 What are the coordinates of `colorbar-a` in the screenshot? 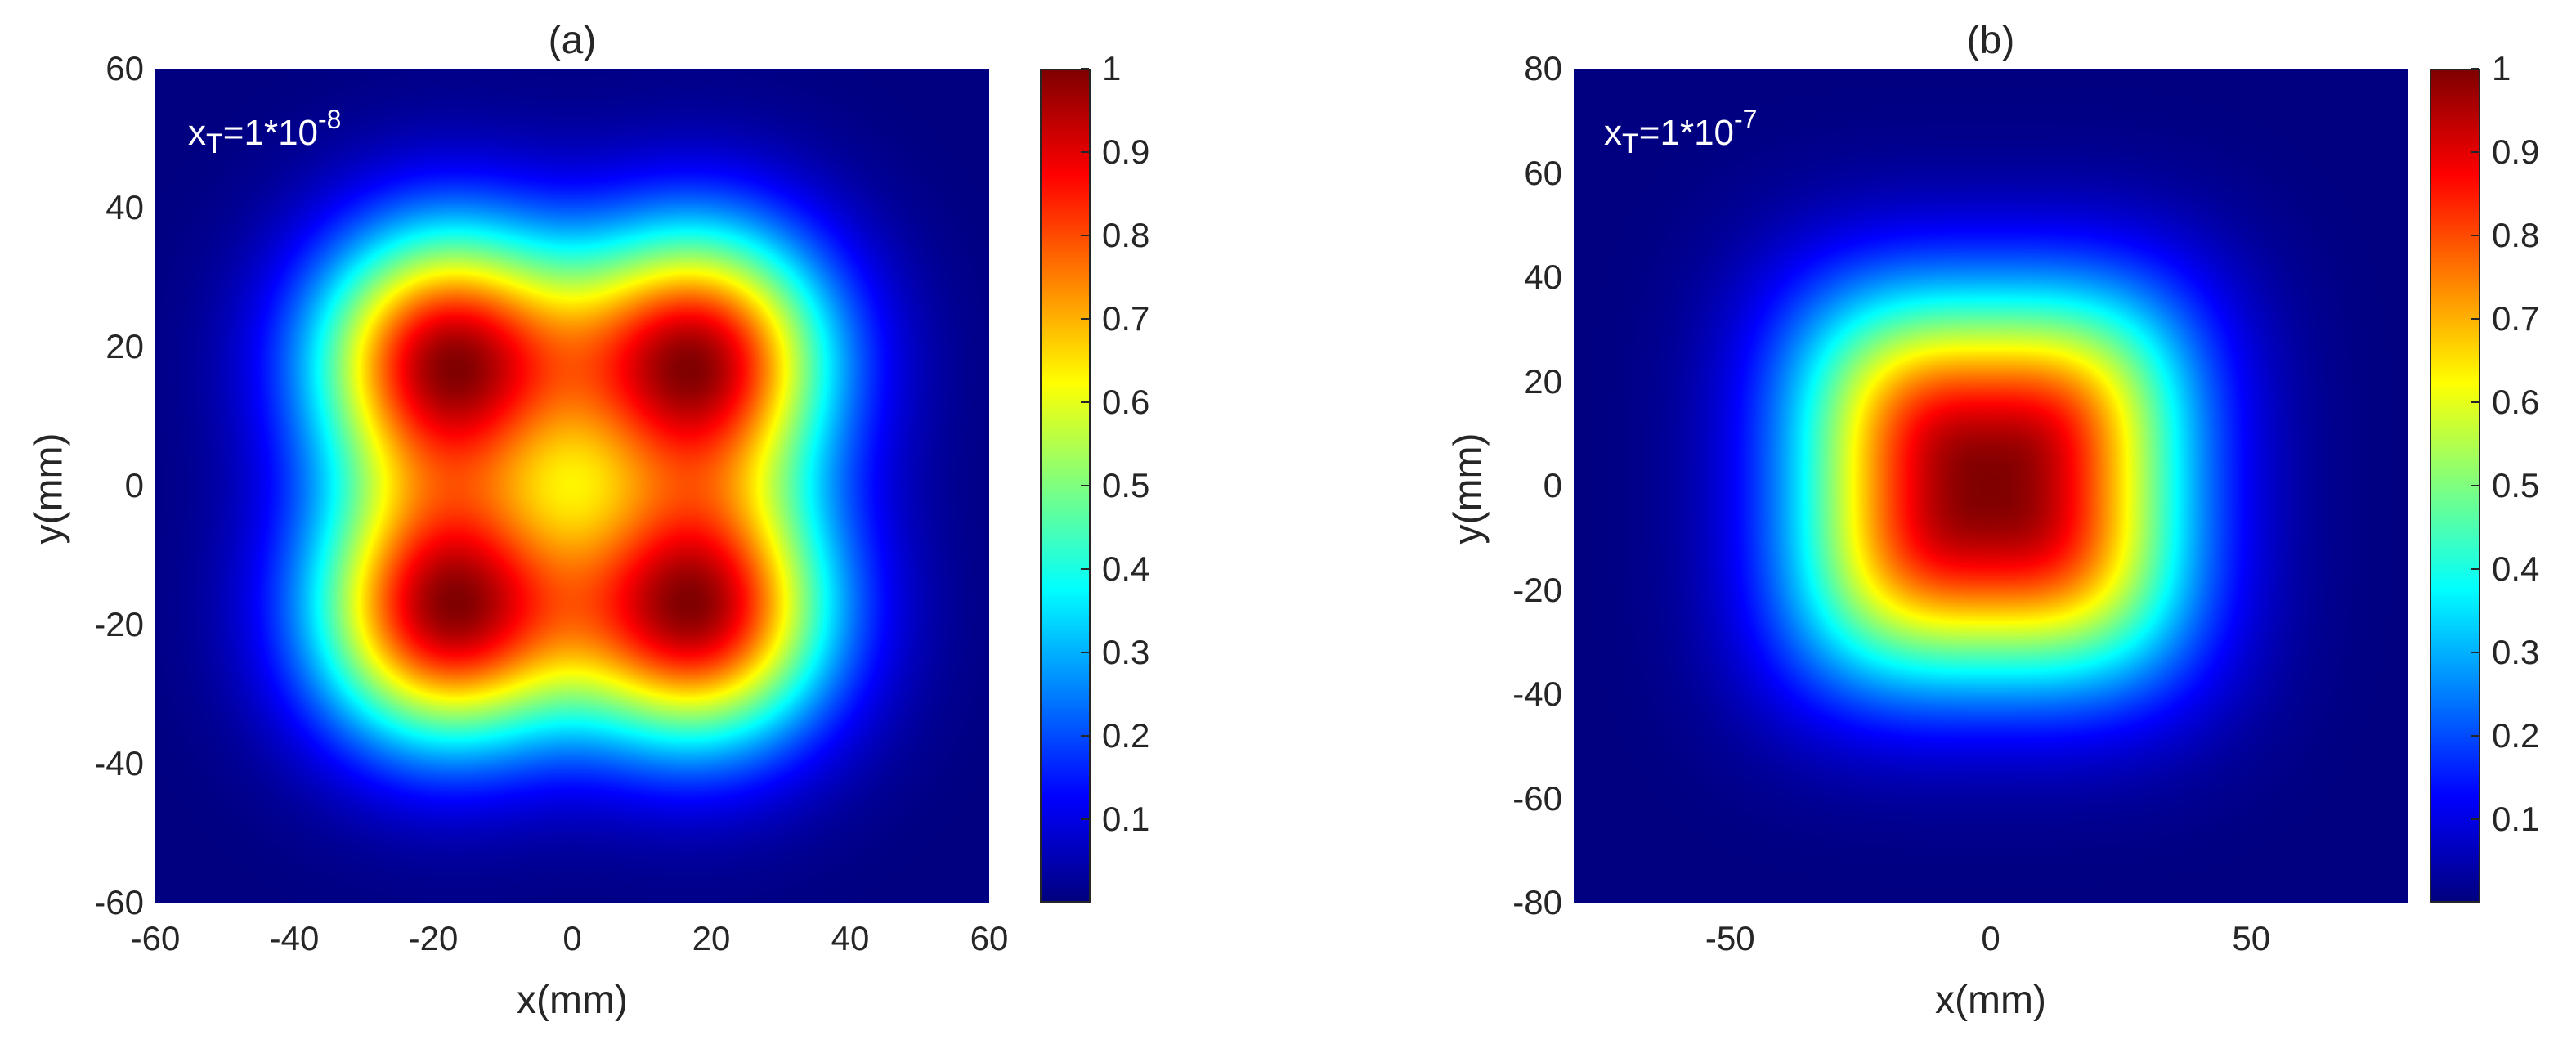 It's located at (1065, 486).